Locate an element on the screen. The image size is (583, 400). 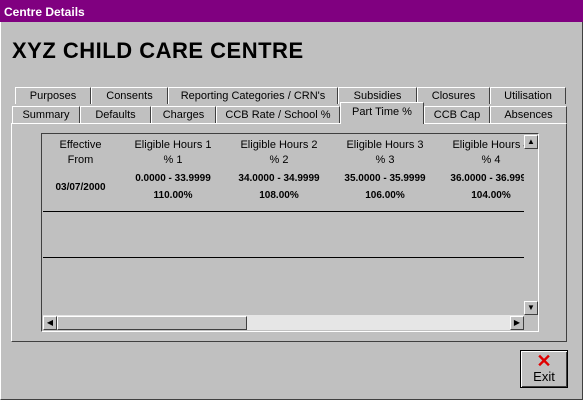
tab-subsidies: Subsidies is located at coordinates (377, 95).